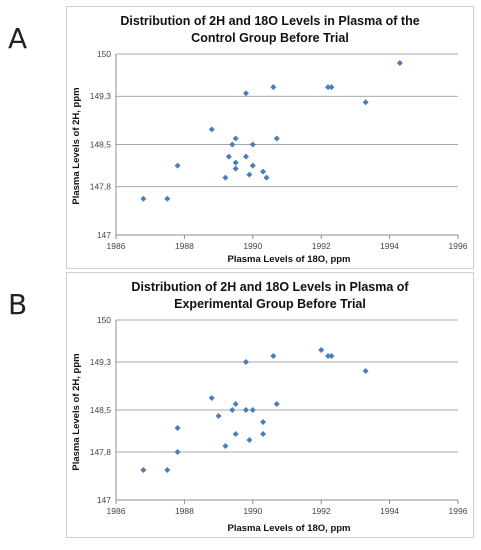  What do you see at coordinates (184, 511) in the screenshot?
I see `chart-b-x-tick-label: 1988` at bounding box center [184, 511].